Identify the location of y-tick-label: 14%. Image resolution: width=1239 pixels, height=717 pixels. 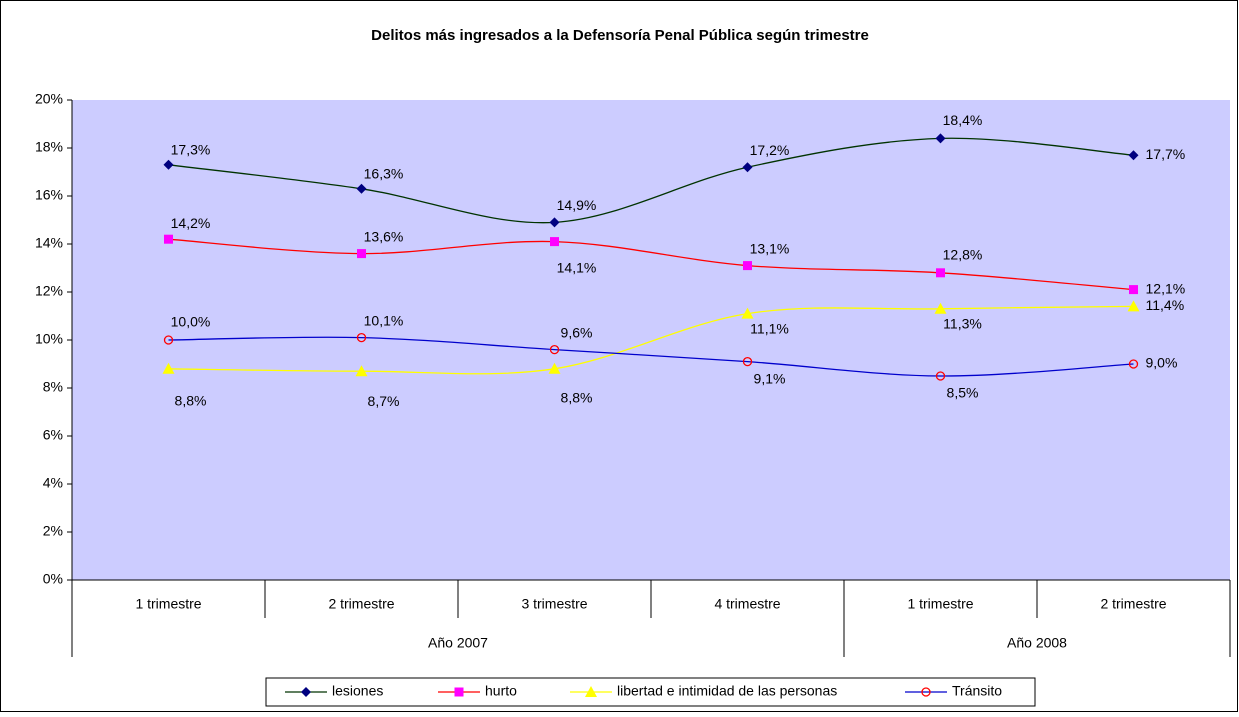
(49, 243).